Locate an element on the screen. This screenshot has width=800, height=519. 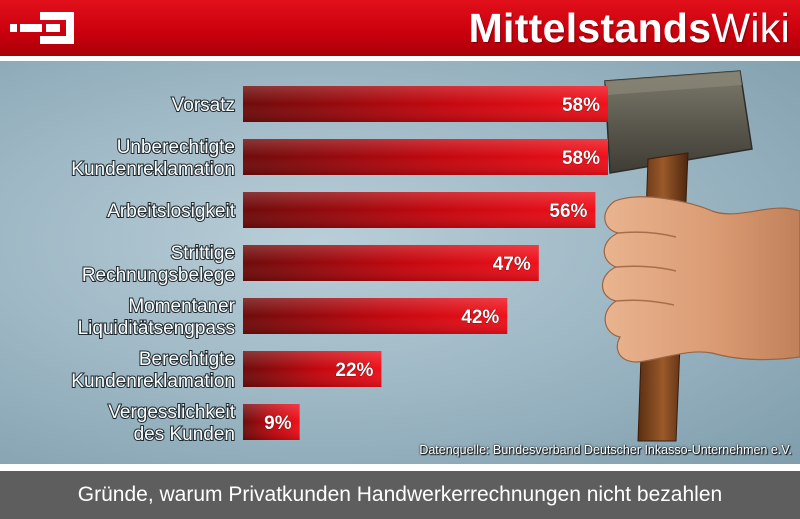
category-label-line: des Kunden is located at coordinates (184, 434).